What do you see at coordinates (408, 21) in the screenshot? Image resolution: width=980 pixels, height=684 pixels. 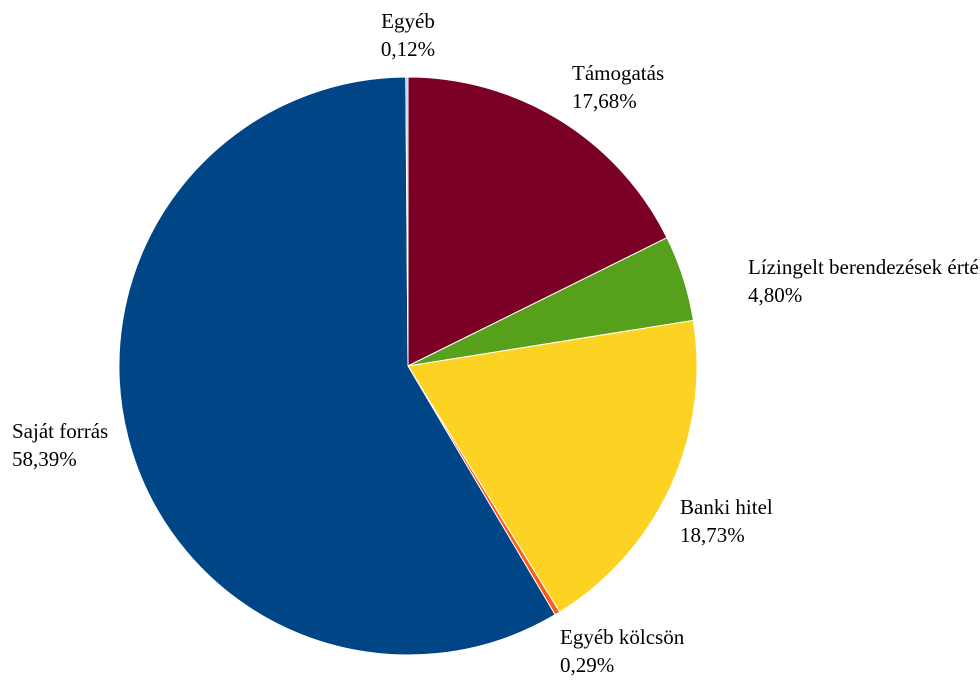 I see `slice-label-name: Egyéb` at bounding box center [408, 21].